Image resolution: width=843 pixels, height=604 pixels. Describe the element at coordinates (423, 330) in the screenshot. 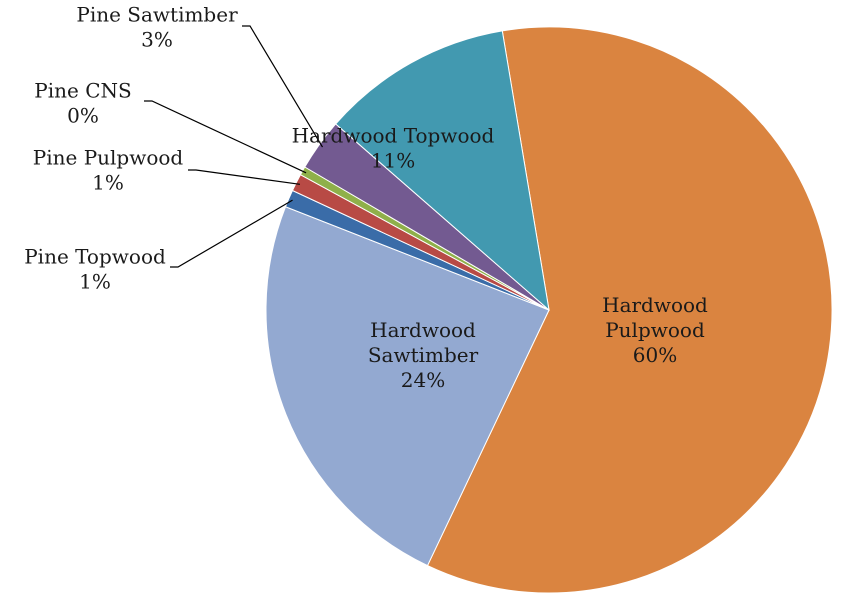

I see `slice-label-hardwood-sawtimber-line1: Hardwood` at that location.